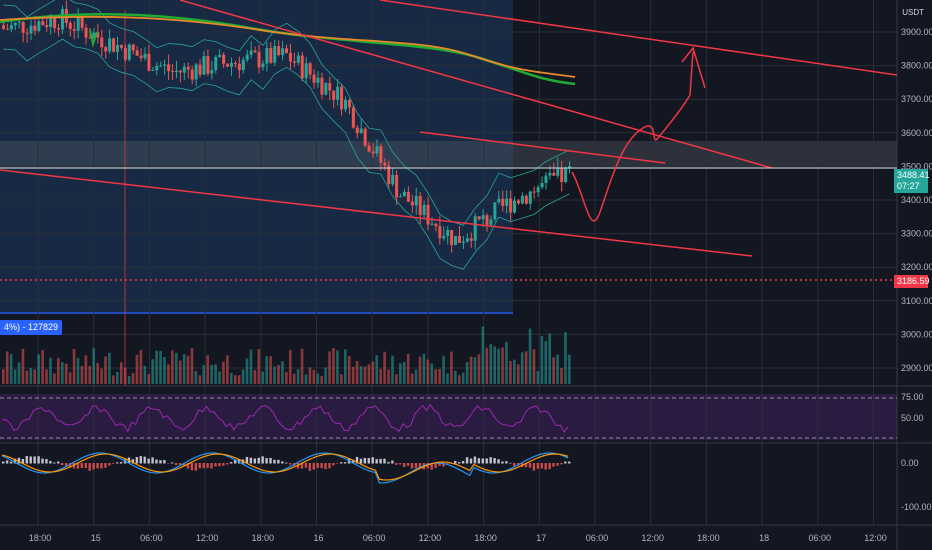 The height and width of the screenshot is (550, 932). Describe the element at coordinates (31, 327) in the screenshot. I see `range-stats-label: 4%) - 127829` at that location.